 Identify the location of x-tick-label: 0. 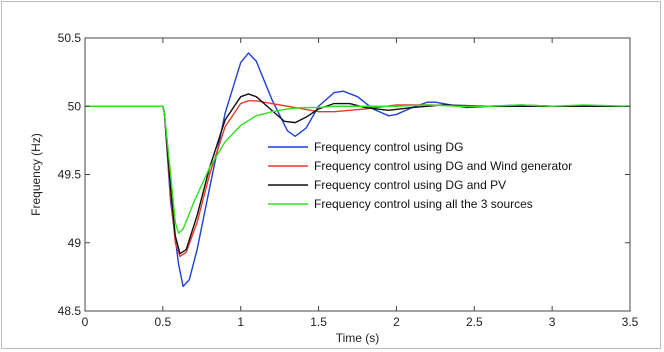
(85, 322).